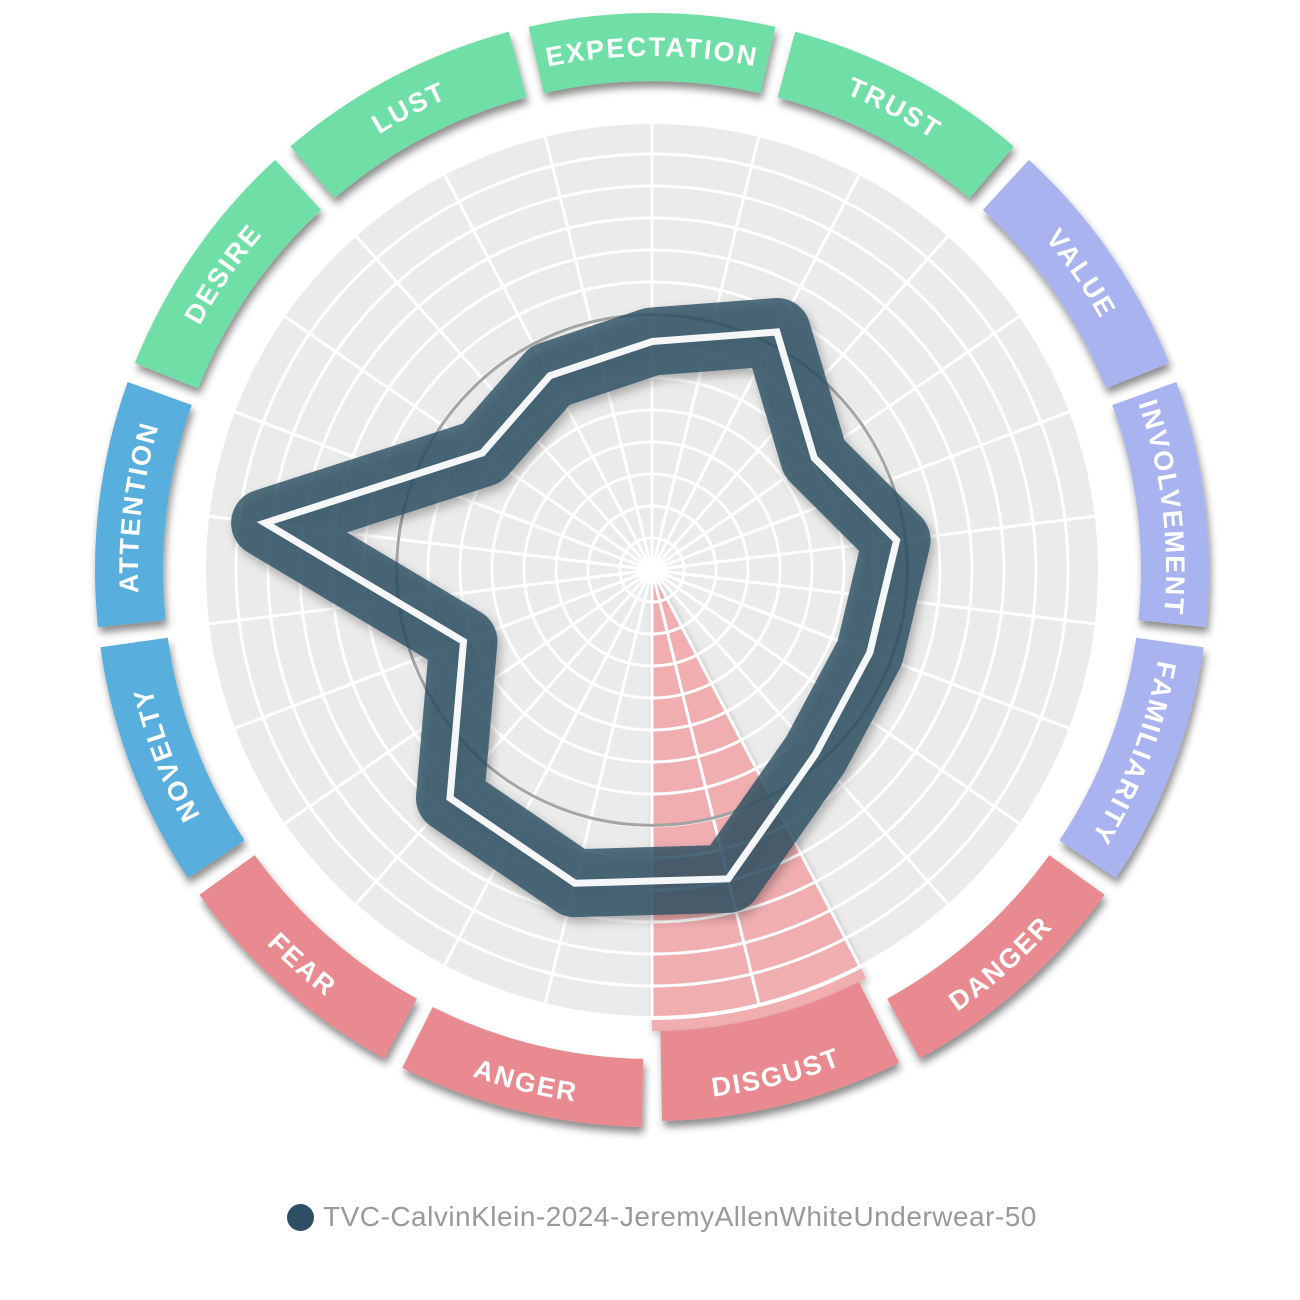 This screenshot has height=1300, width=1300. I want to click on segment-novelty: NOVELTY, so click(172, 757).